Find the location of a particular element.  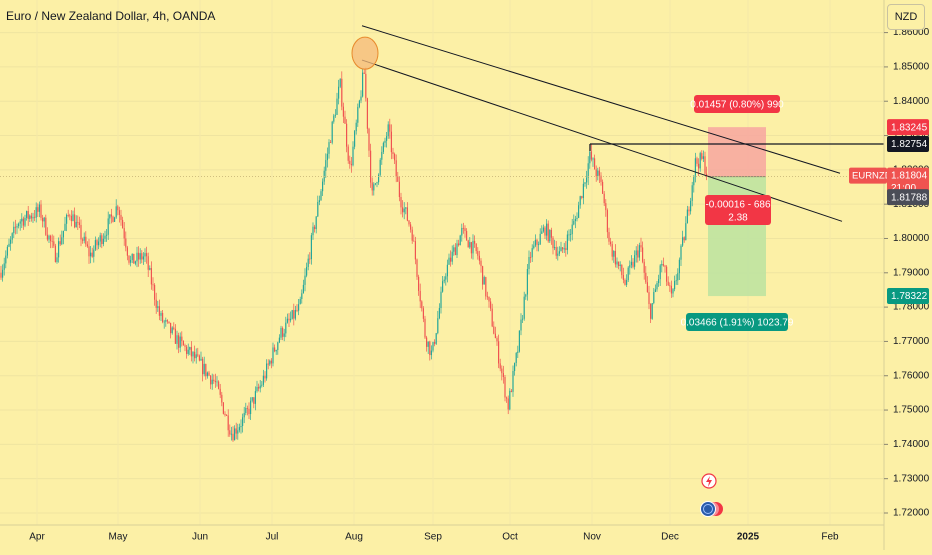

stop-price-tag: 1.83245 is located at coordinates (909, 127).